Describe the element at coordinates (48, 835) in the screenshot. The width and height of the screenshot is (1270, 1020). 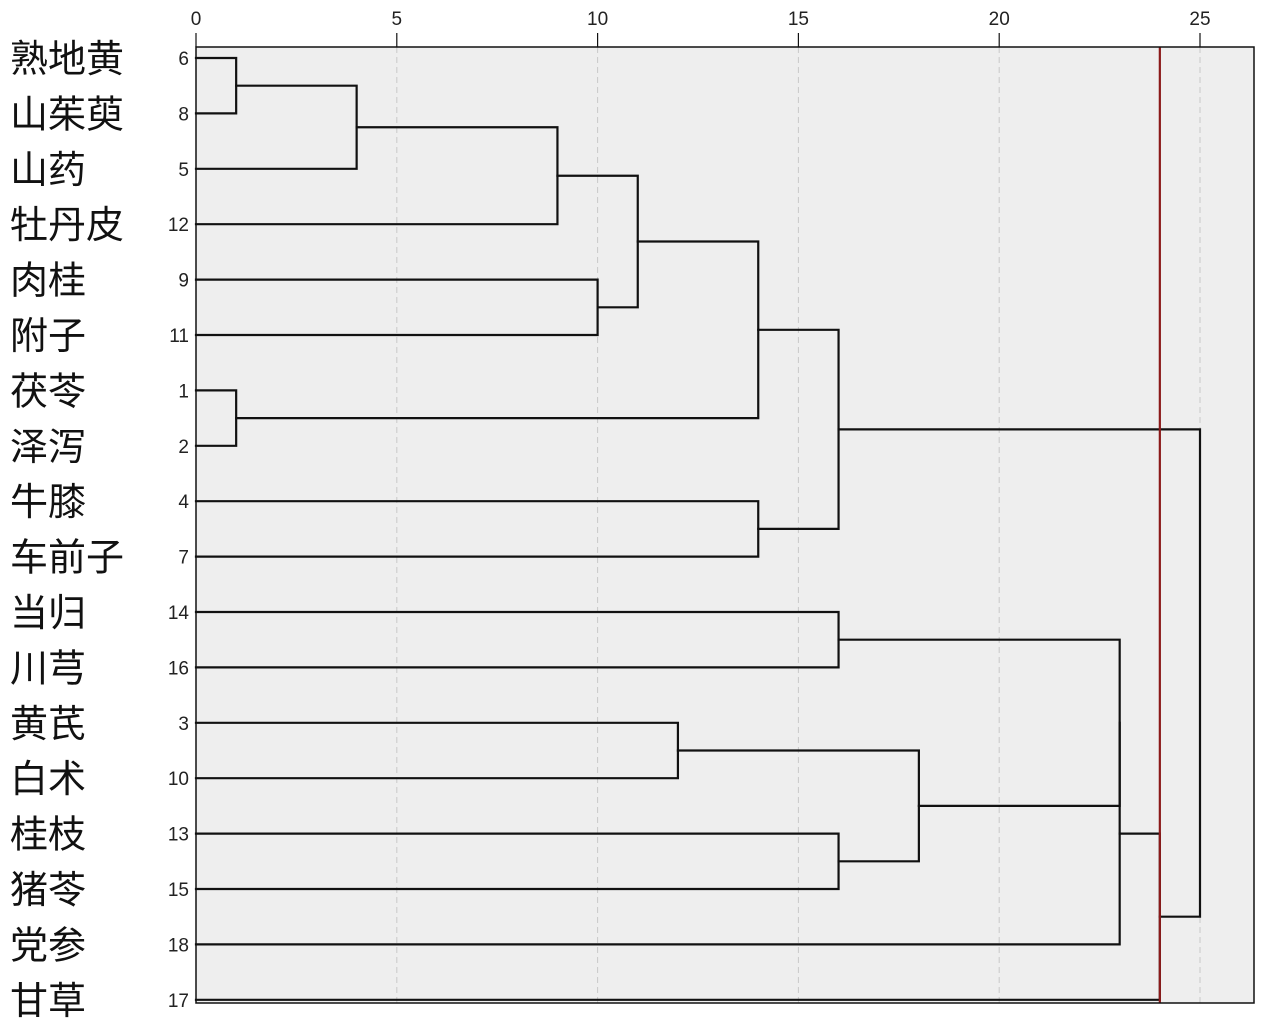
I see `leaf-name-13: 桂枝` at that location.